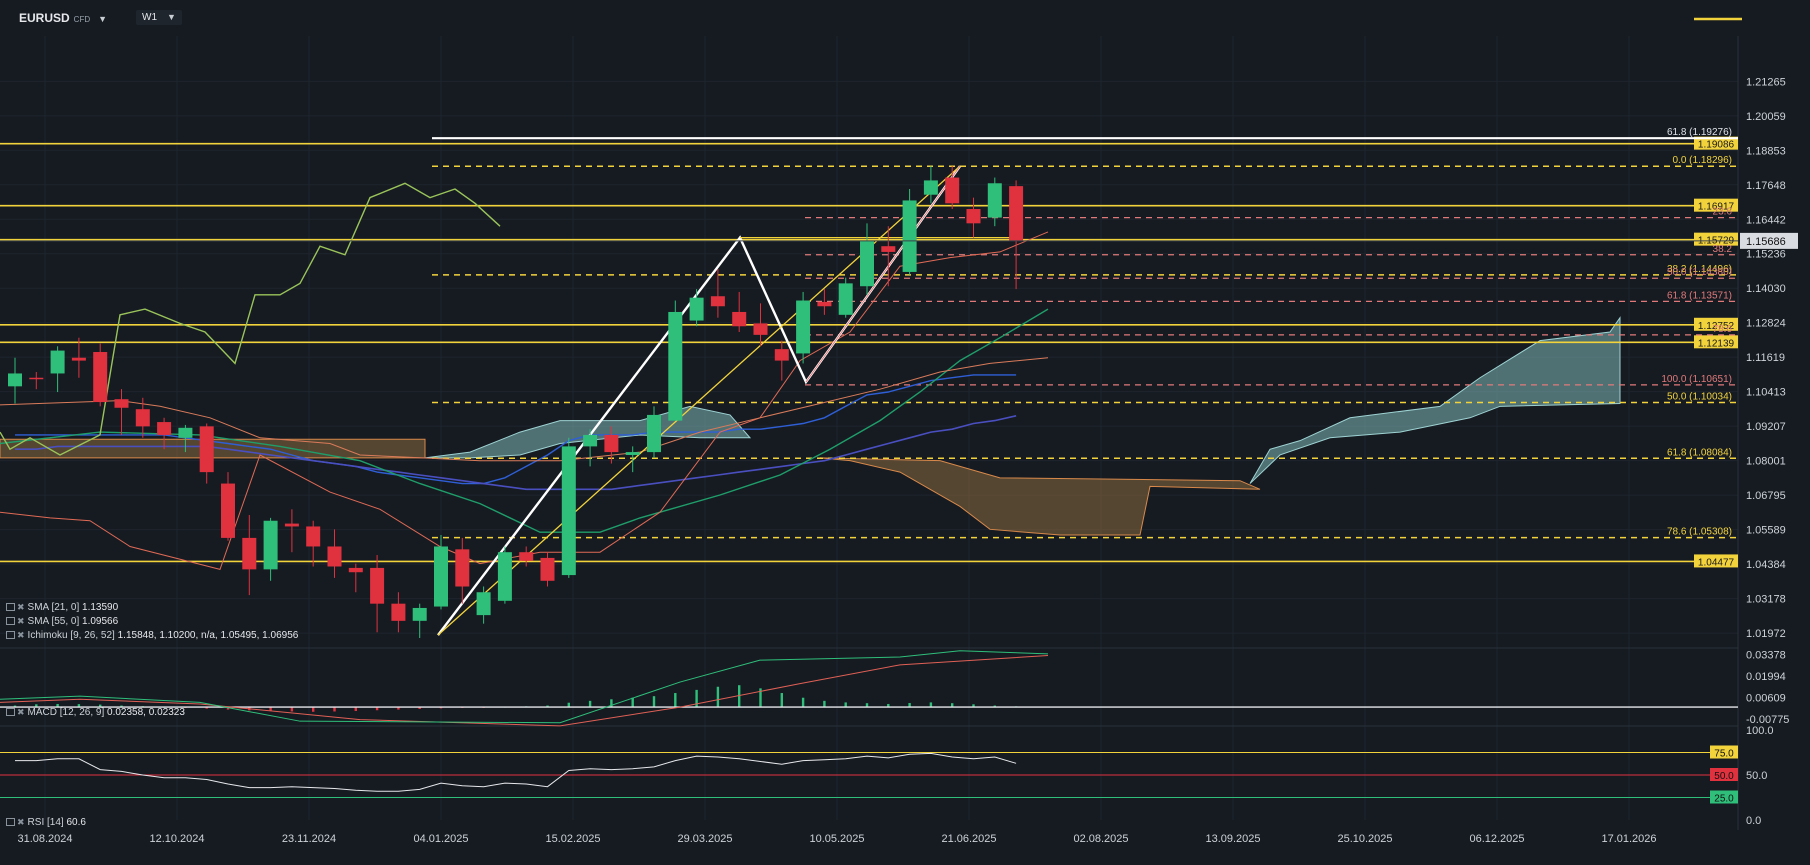  I want to click on y-tick-label: 1.14030, so click(1766, 289).